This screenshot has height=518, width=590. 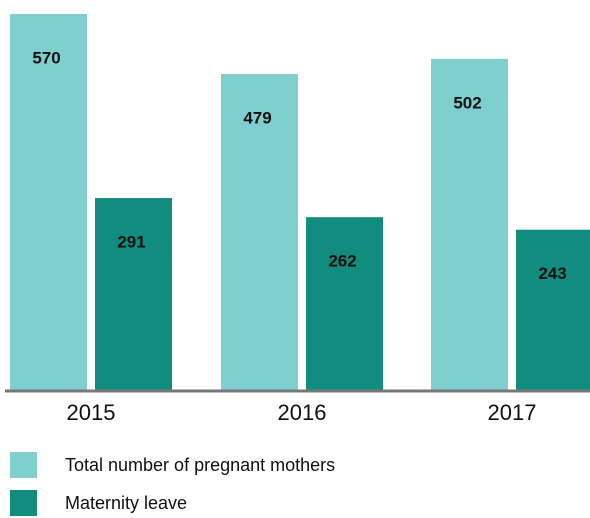 I want to click on data-label: 502, so click(x=467, y=102).